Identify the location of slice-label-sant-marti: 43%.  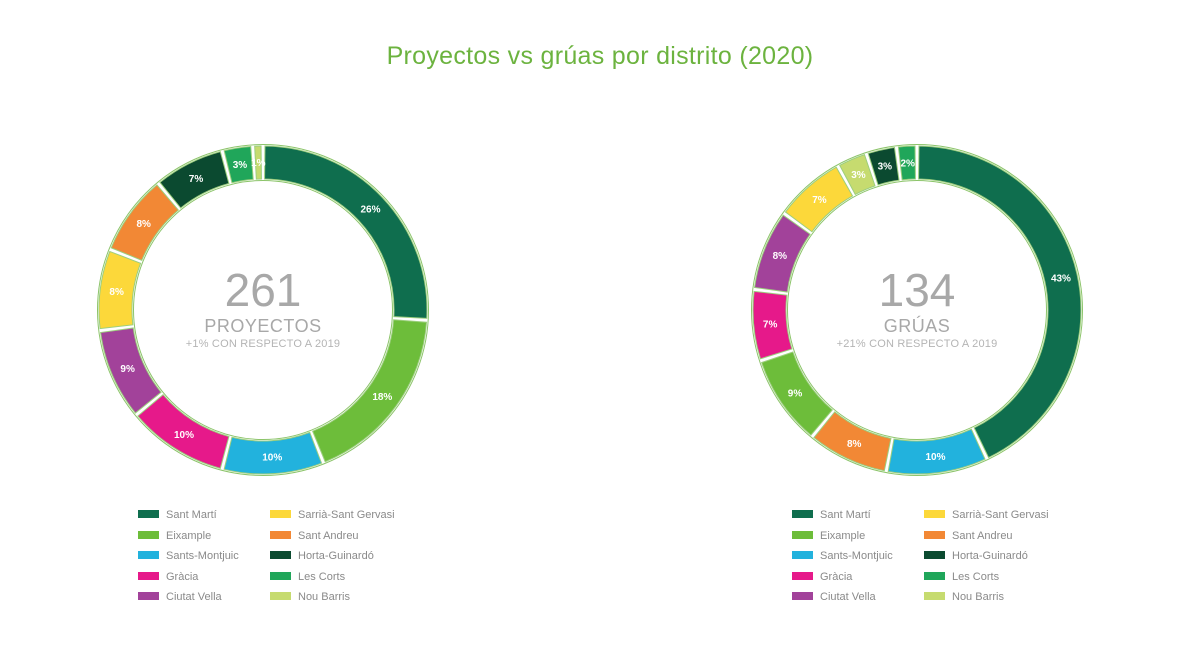
(1061, 278).